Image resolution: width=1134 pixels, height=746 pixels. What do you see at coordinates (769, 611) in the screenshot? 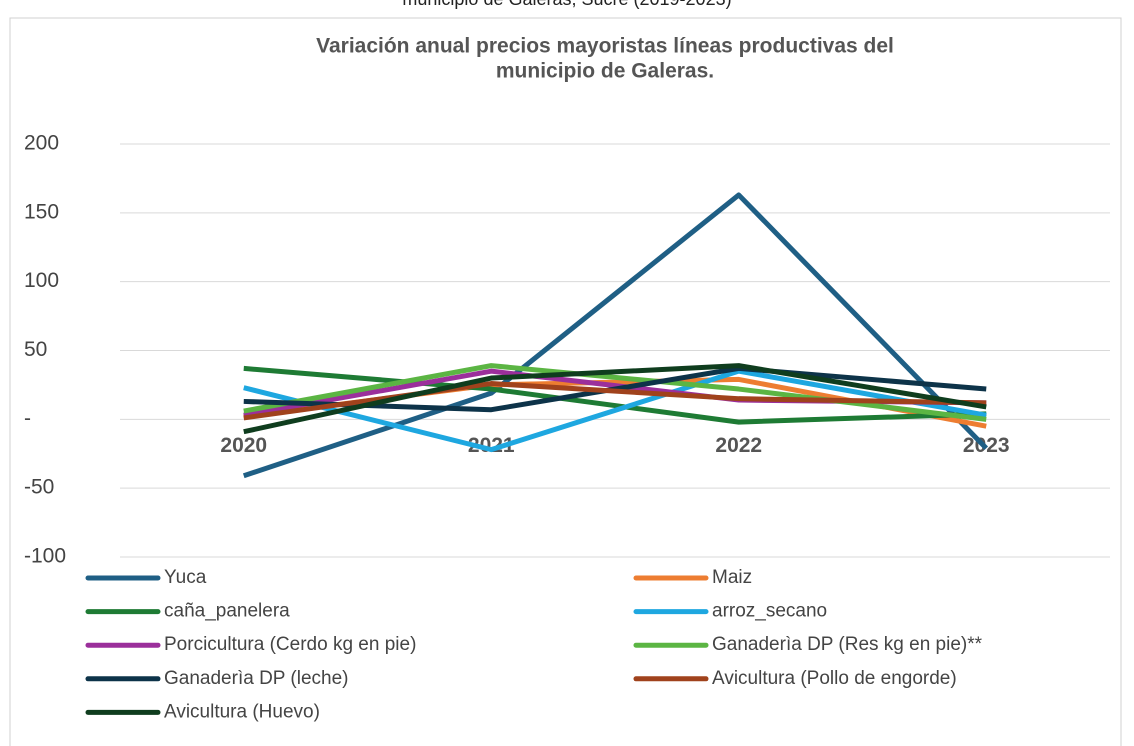
I see `legend-label: arroz_secano` at bounding box center [769, 611].